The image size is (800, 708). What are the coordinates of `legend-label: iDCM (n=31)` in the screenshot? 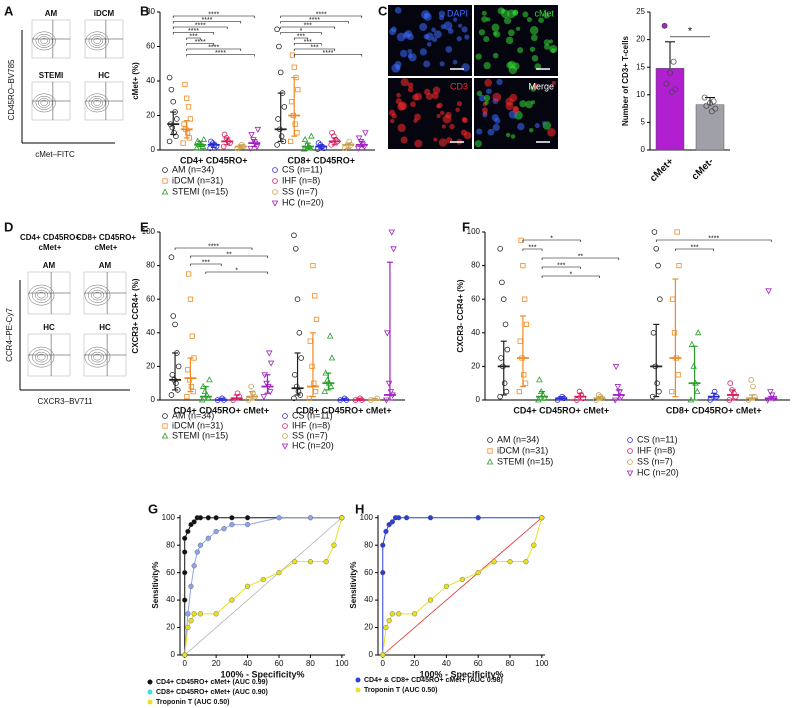 It's located at (197, 425).